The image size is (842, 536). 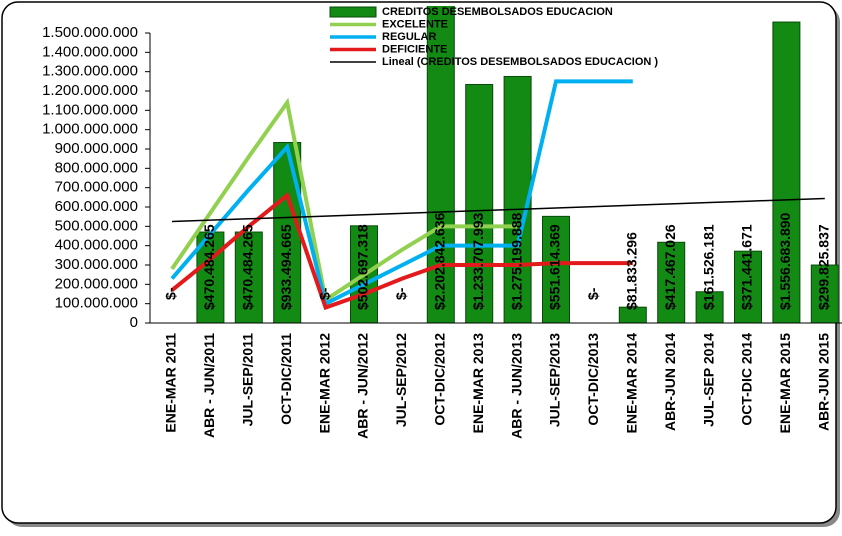 What do you see at coordinates (90, 32) in the screenshot?
I see `y-tick-label: 1.500.000.000` at bounding box center [90, 32].